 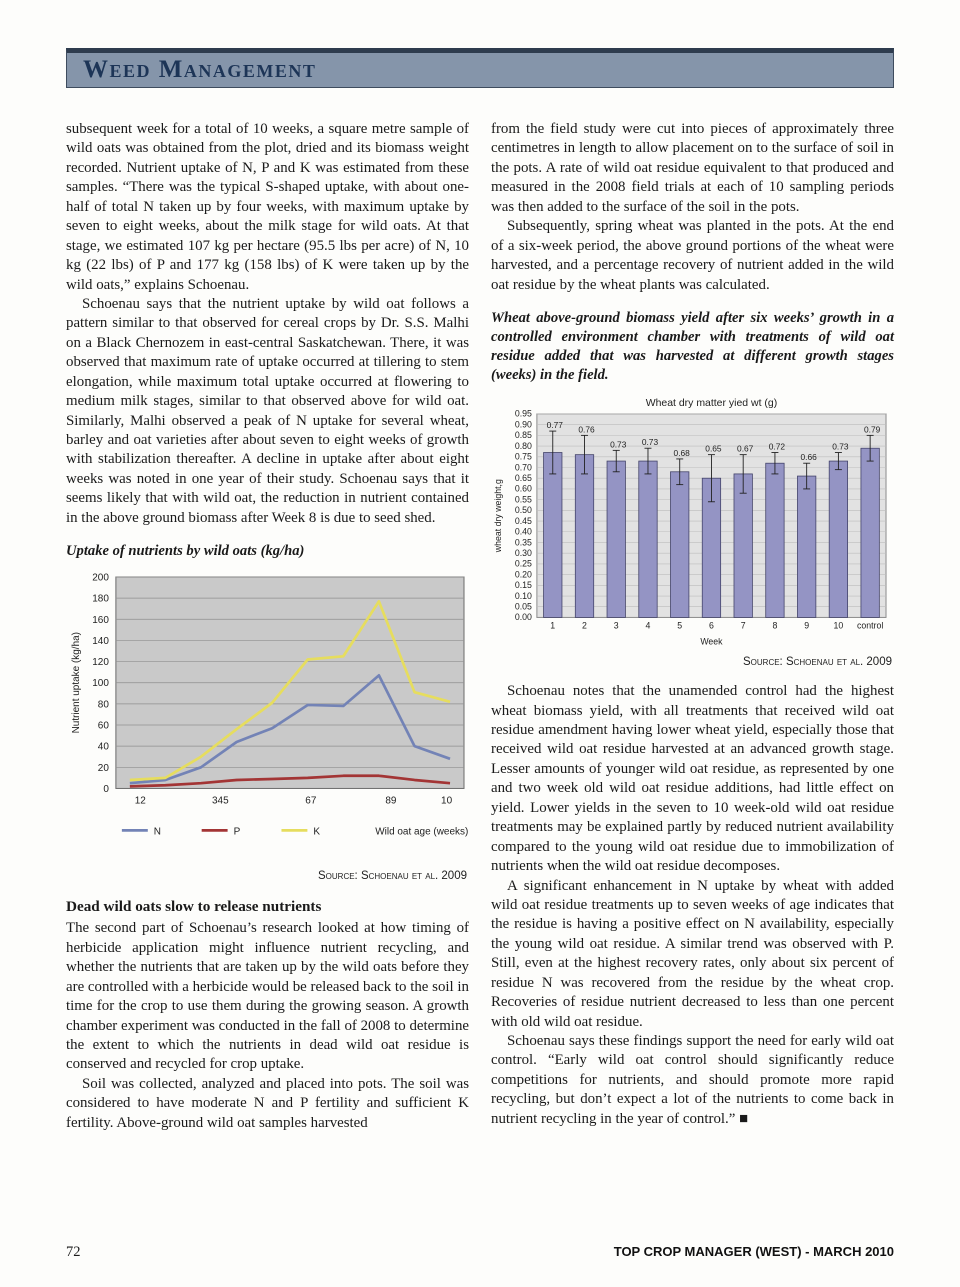 I want to click on svg-text: 0.85, so click(x=523, y=435).